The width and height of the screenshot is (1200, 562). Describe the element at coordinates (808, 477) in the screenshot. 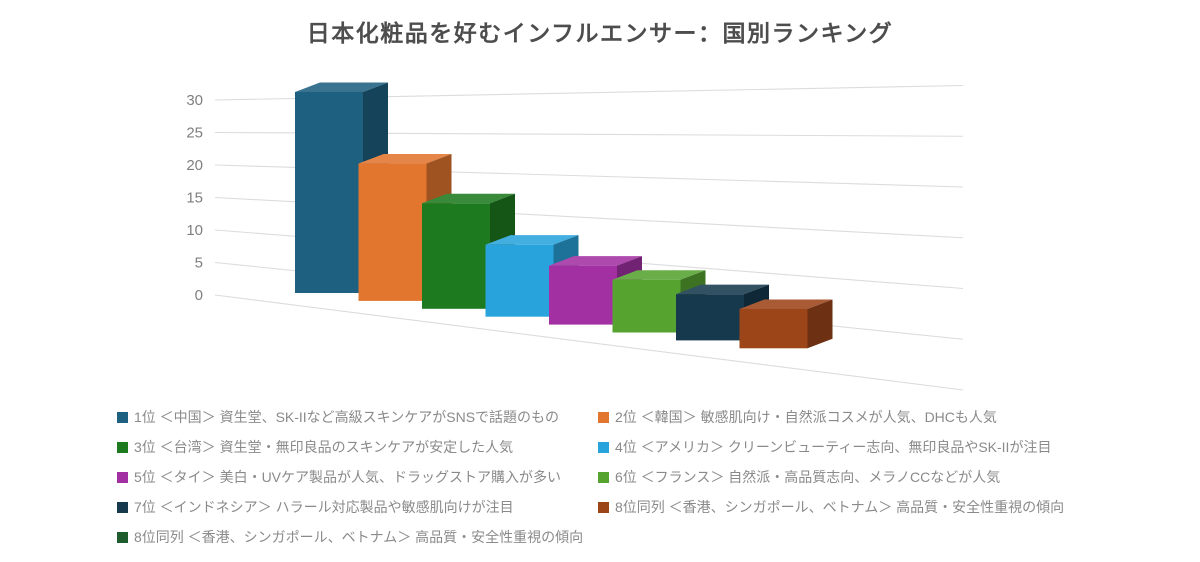

I see `legend-item-label: 6位 ＜フランス＞ 自然派・高品質志向、メラノCCなどが人気` at that location.